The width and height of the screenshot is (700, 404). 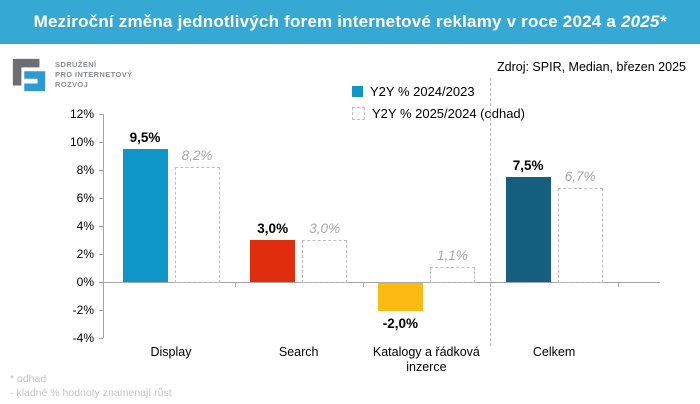 What do you see at coordinates (91, 393) in the screenshot?
I see `footnote-line: - kladné % hodnoty znamenají růst` at bounding box center [91, 393].